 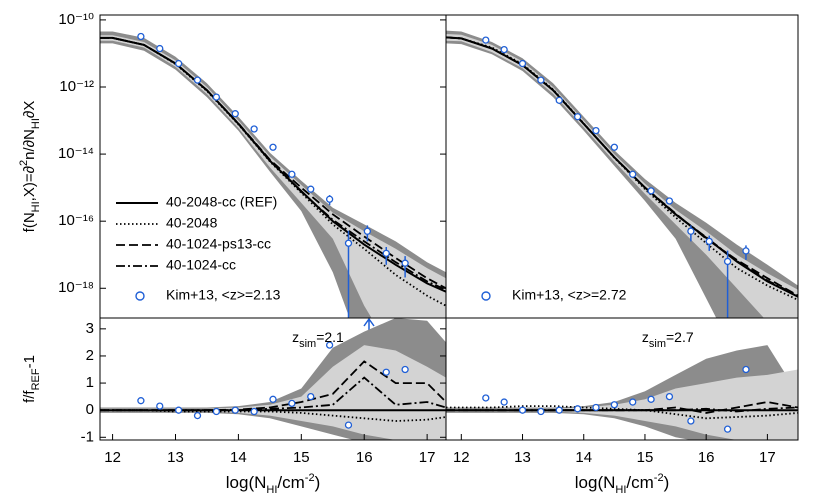 What do you see at coordinates (76, 19) in the screenshot?
I see `y-tick-label: 10⁻¹⁰` at bounding box center [76, 19].